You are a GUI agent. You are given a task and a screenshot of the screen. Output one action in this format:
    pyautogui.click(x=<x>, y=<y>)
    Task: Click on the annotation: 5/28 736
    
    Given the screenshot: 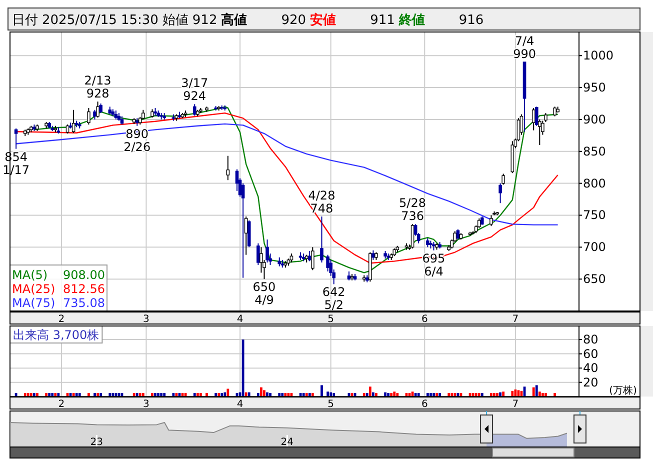 What is the action you would take?
    pyautogui.click(x=412, y=210)
    